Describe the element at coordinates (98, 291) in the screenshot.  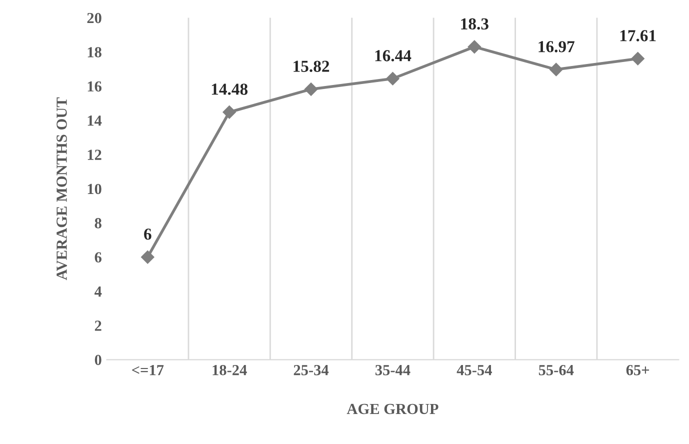
I see `y-tick-label: 4` at that location.